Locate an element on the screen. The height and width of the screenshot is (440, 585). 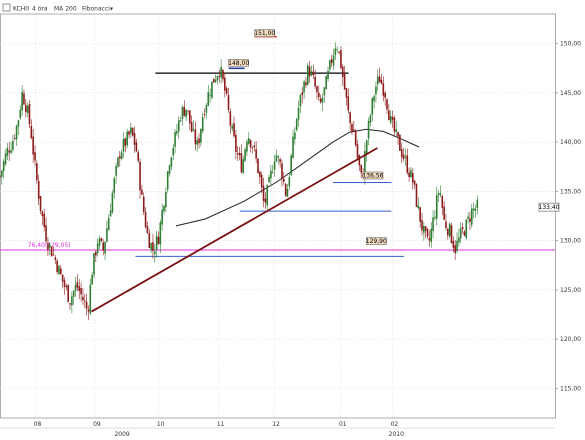
y-tick-label: 145,00 is located at coordinates (570, 93).